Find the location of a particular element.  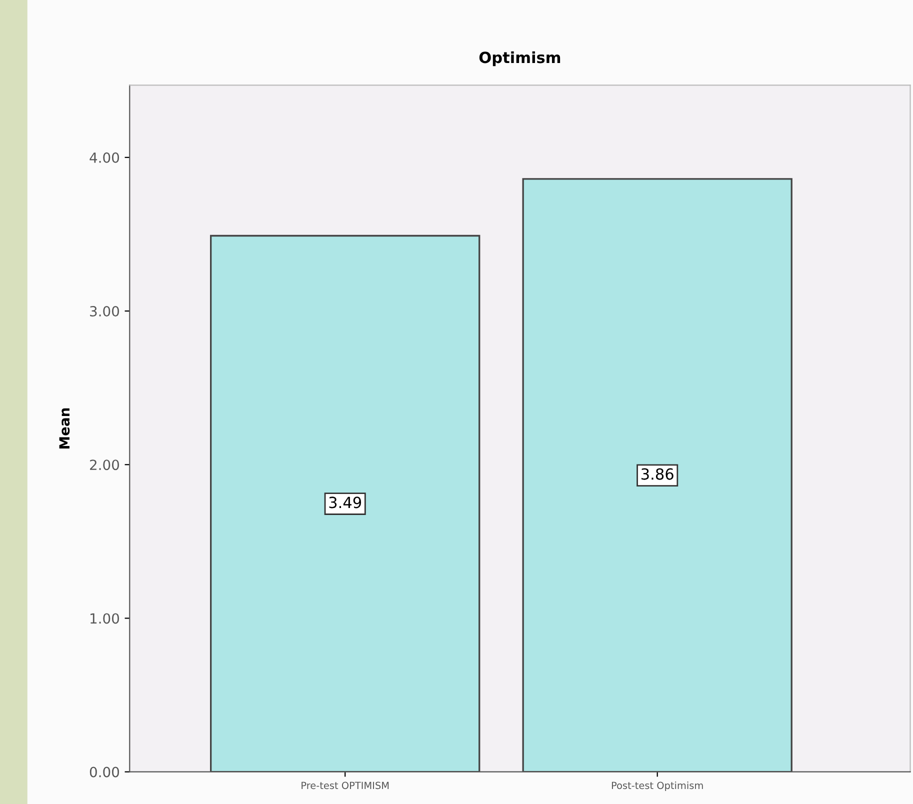

y-tick-label: 4.00 is located at coordinates (104, 157).